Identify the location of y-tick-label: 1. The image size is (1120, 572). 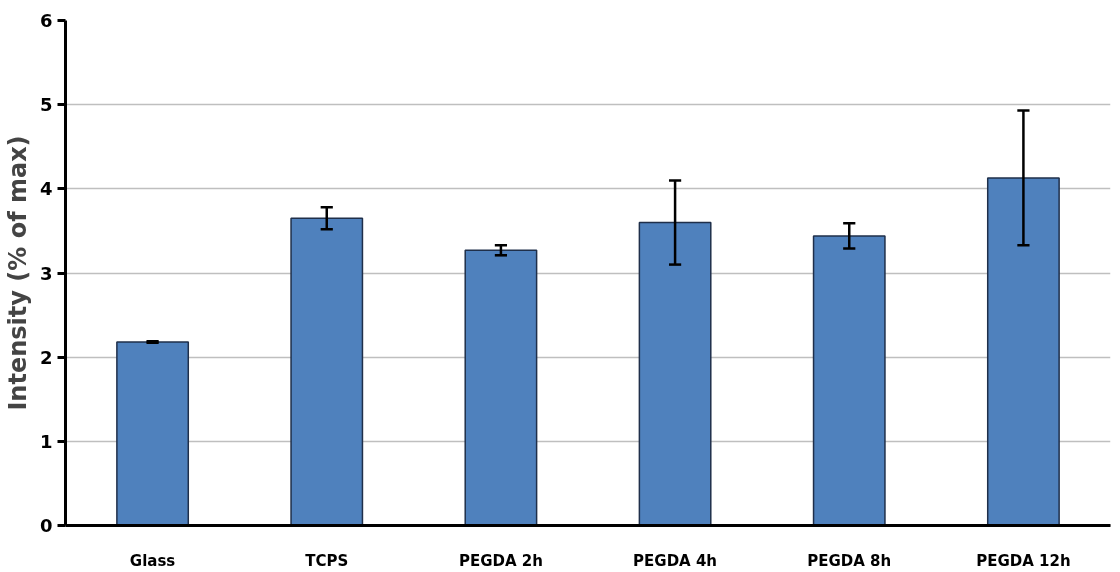
(46, 441).